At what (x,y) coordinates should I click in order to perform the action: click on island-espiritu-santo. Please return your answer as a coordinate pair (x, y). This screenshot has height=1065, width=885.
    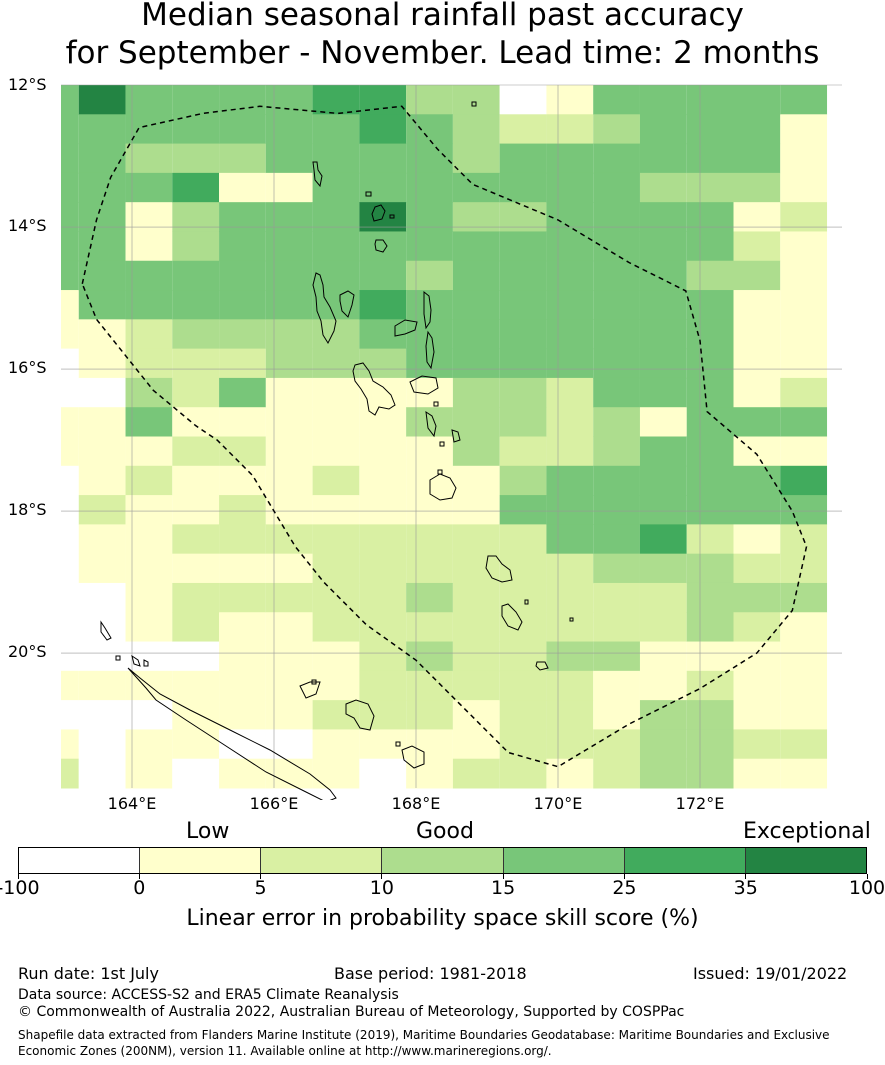
    Looking at the image, I should click on (324, 308).